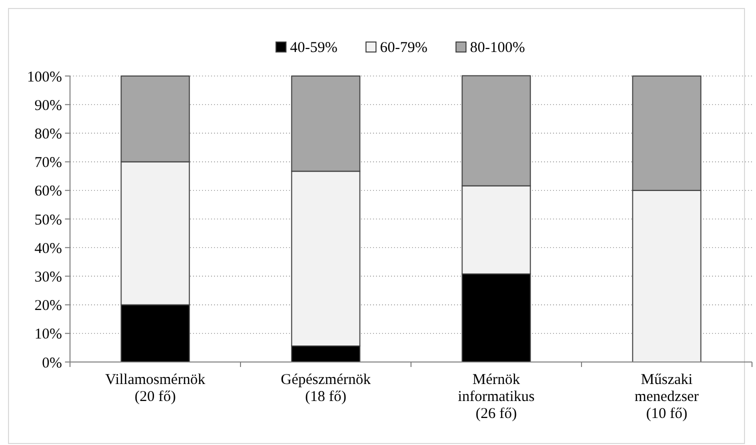 This screenshot has height=445, width=756. Describe the element at coordinates (48, 248) in the screenshot. I see `y-tick-label: 40%` at that location.